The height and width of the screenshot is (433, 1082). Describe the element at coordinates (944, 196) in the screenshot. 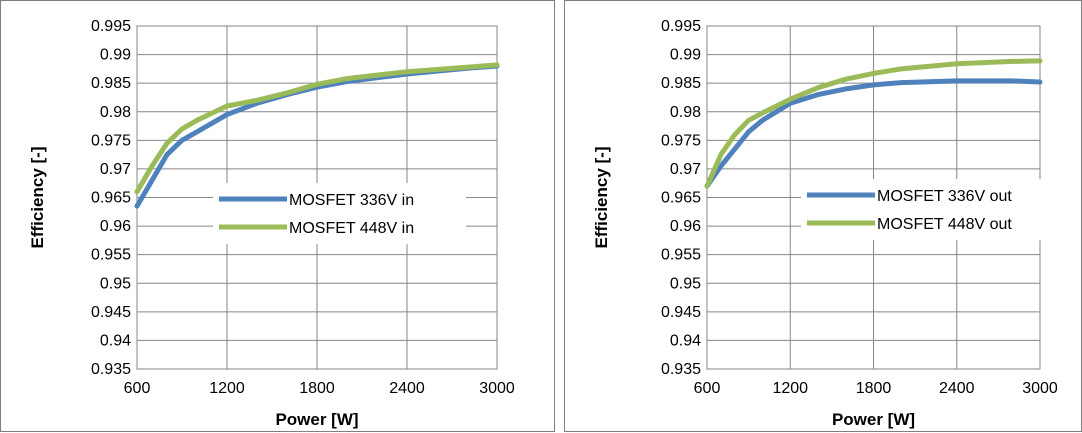

I see `legend-label-0: MOSFET 336V out` at that location.